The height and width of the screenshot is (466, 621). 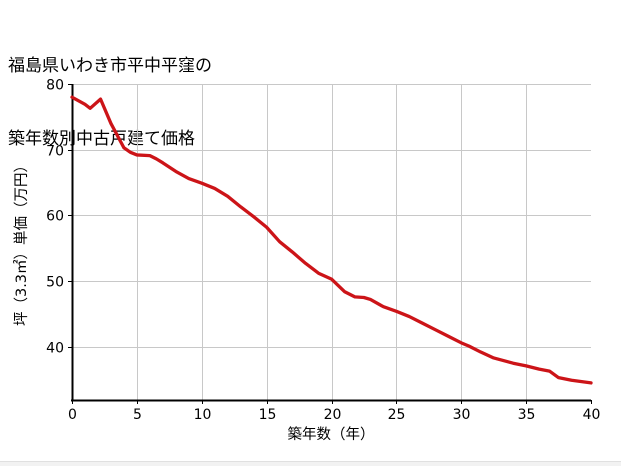 I want to click on y-tick-label: 40, so click(x=55, y=349).